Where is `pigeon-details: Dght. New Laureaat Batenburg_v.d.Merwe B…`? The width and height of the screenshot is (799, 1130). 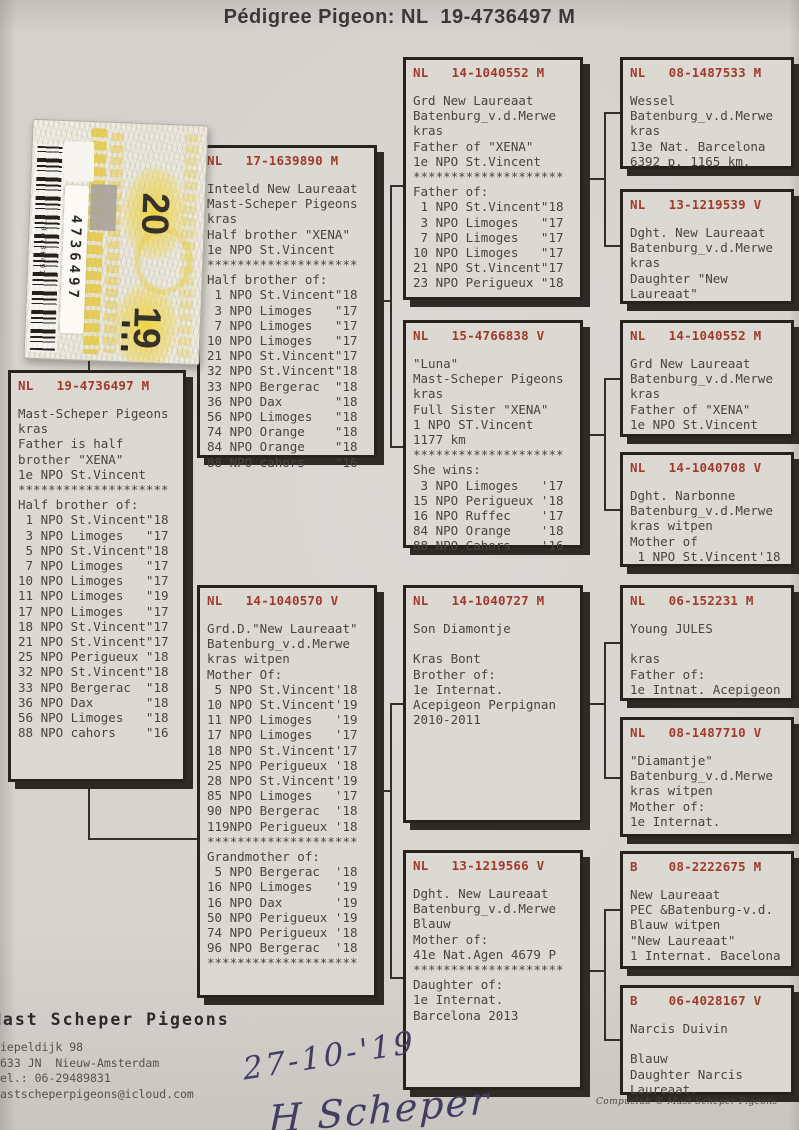 pigeon-details: Dght. New Laureaat Batenburg_v.d.Merwe B… is located at coordinates (488, 954).